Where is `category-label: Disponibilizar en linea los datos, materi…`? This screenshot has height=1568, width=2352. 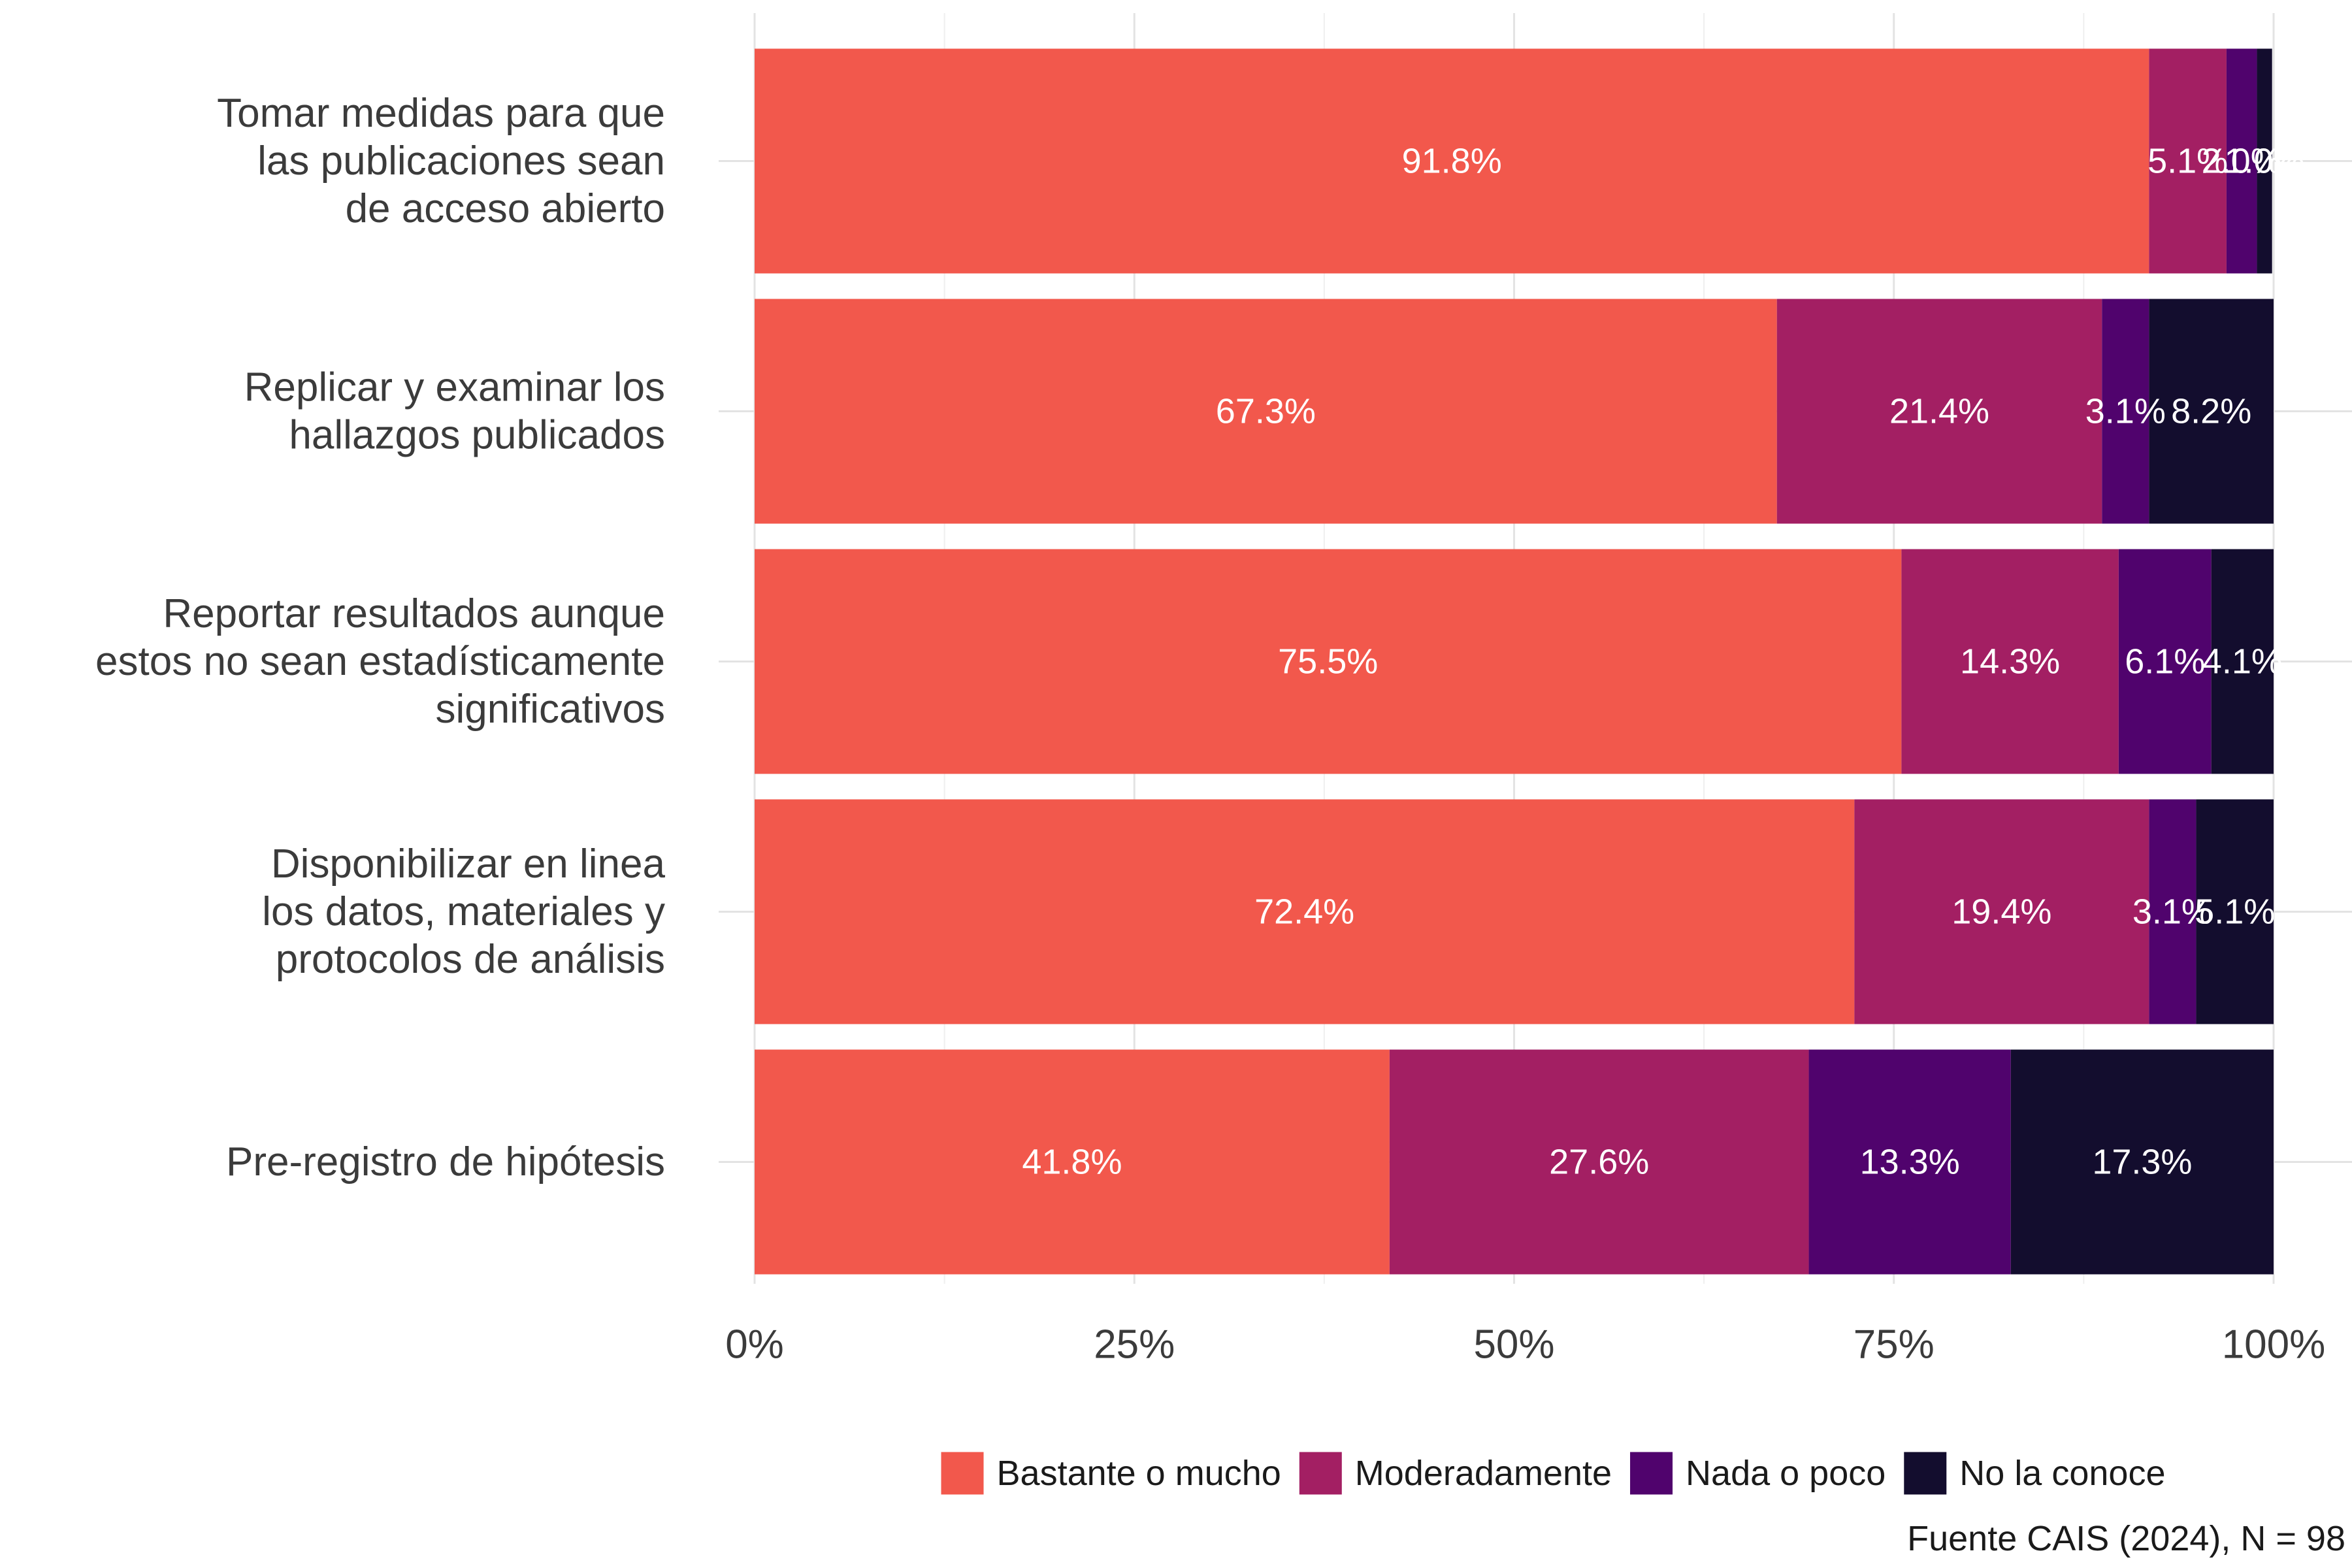 category-label: Disponibilizar en linea los datos, materi… is located at coordinates (463, 911).